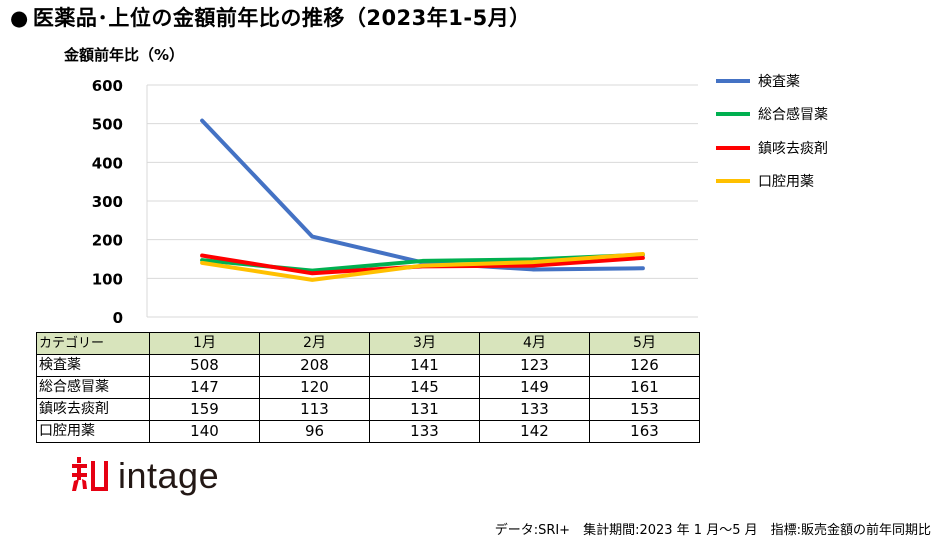  I want to click on legend-item: 総合感冒薬, so click(772, 115).